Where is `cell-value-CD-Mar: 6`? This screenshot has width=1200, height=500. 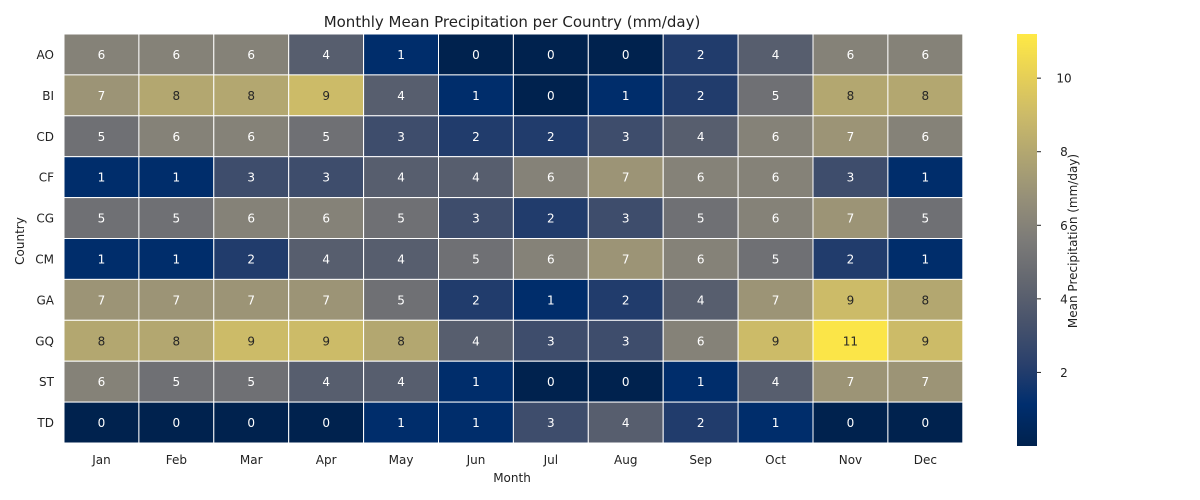 cell-value-CD-Mar: 6 is located at coordinates (251, 137).